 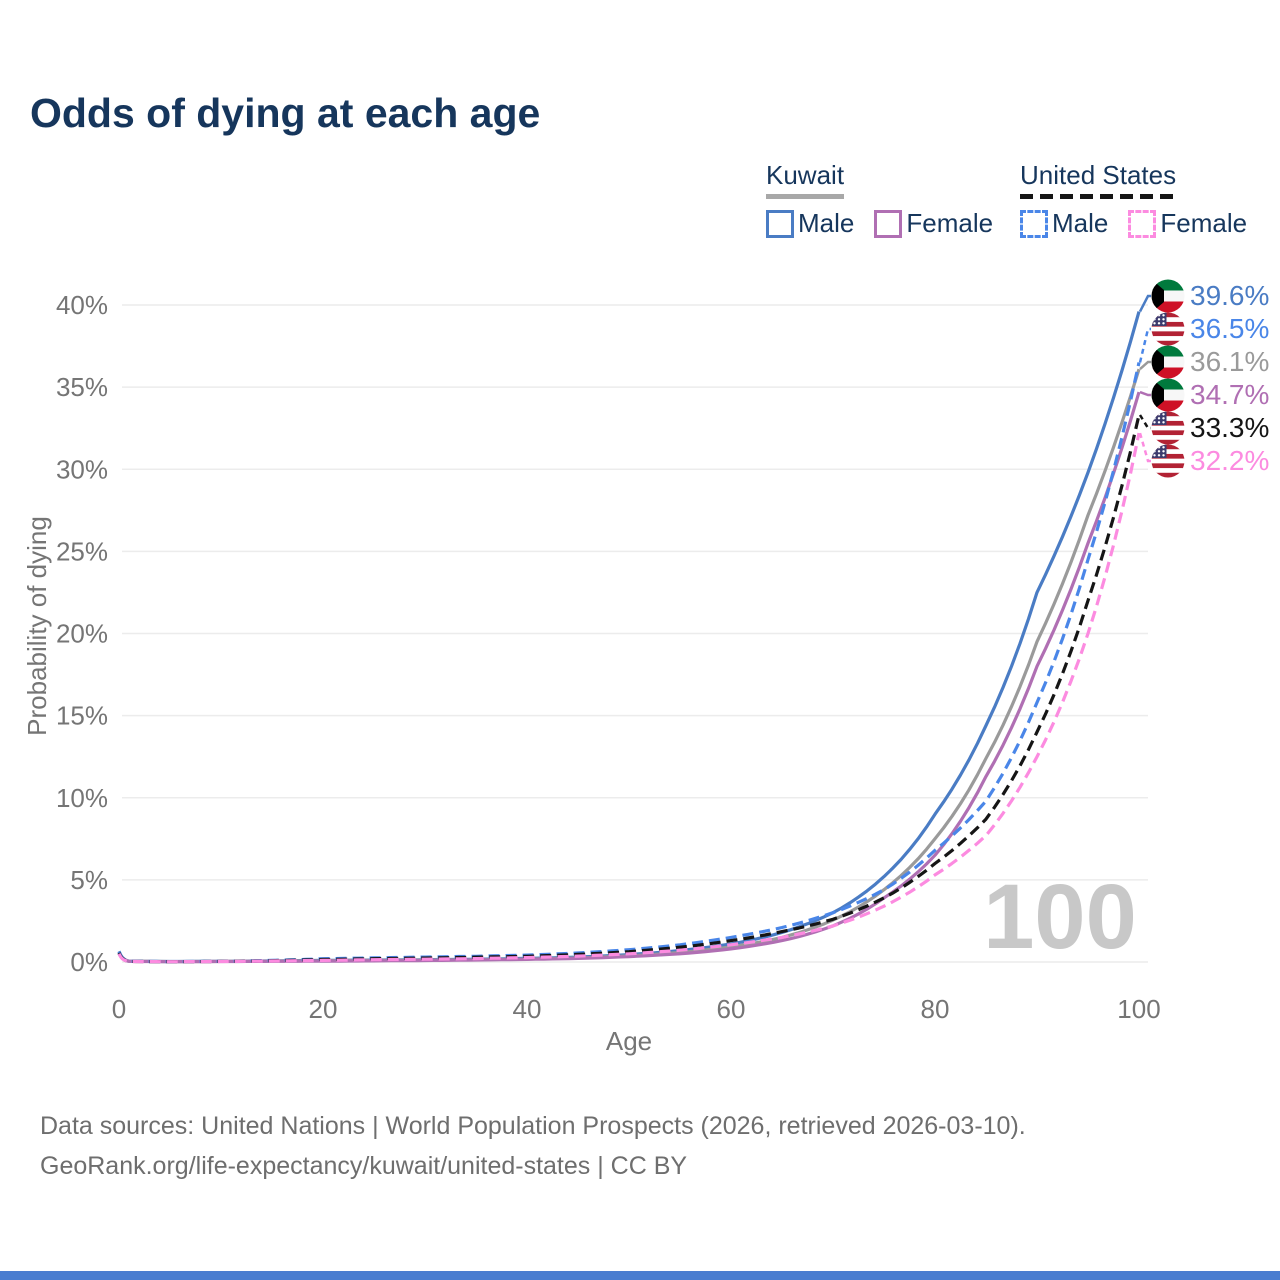 What do you see at coordinates (1098, 179) in the screenshot?
I see `legend-country-united-states: United States` at bounding box center [1098, 179].